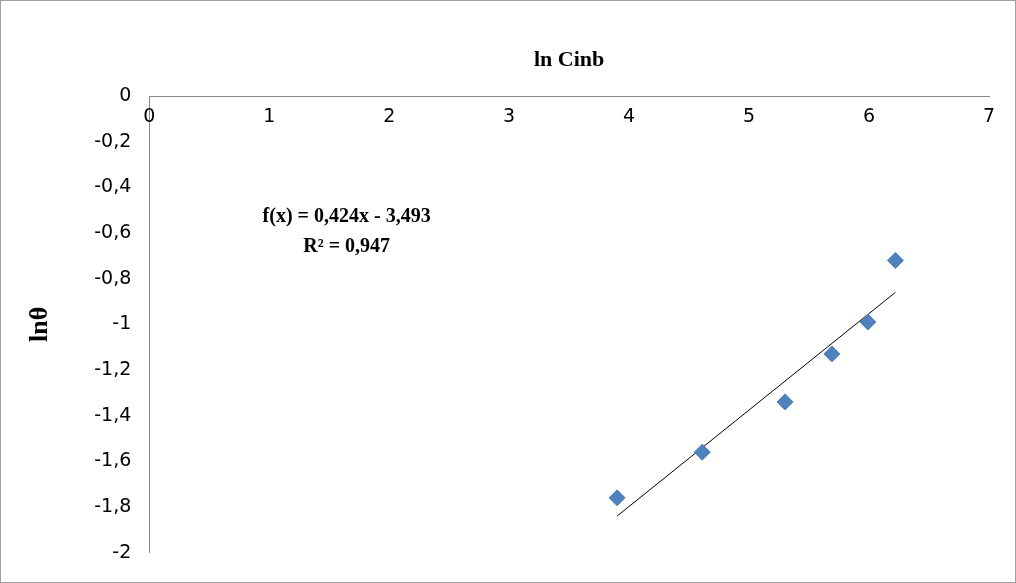 This screenshot has width=1016, height=583. I want to click on x-axis-title: ln Cinb, so click(569, 58).